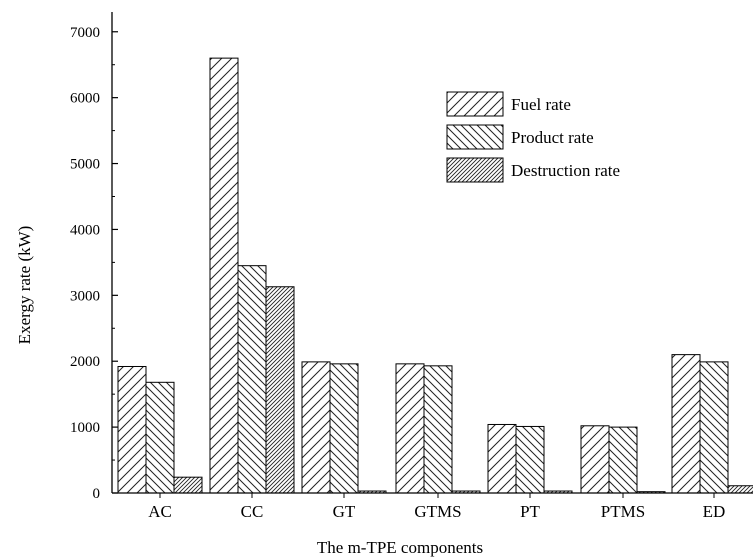 The width and height of the screenshot is (753, 560). I want to click on y-tick-label: 0, so click(97, 494).